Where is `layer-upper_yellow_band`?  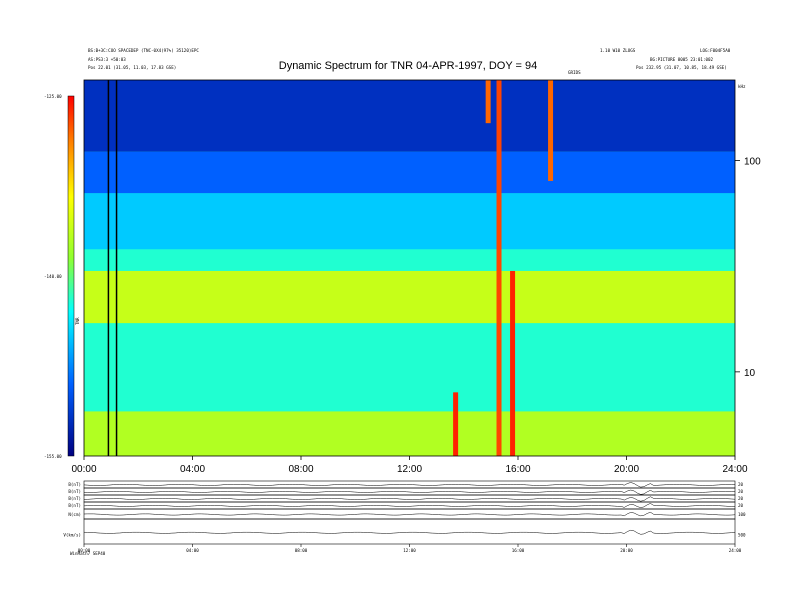 layer-upper_yellow_band is located at coordinates (409, 297).